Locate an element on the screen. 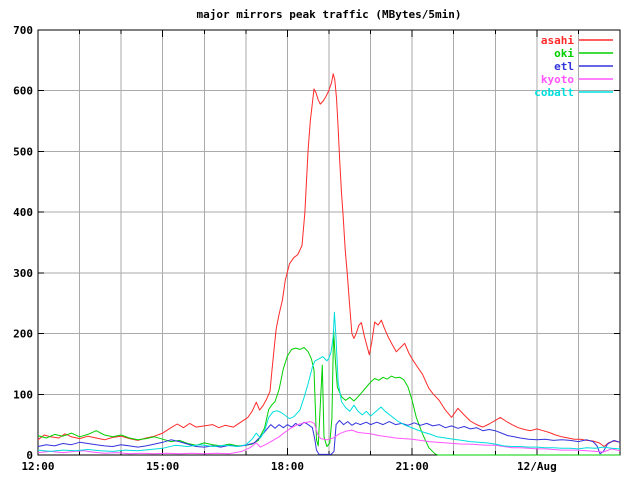 The width and height of the screenshot is (640, 480). y-axis-label: 300 is located at coordinates (23, 273).